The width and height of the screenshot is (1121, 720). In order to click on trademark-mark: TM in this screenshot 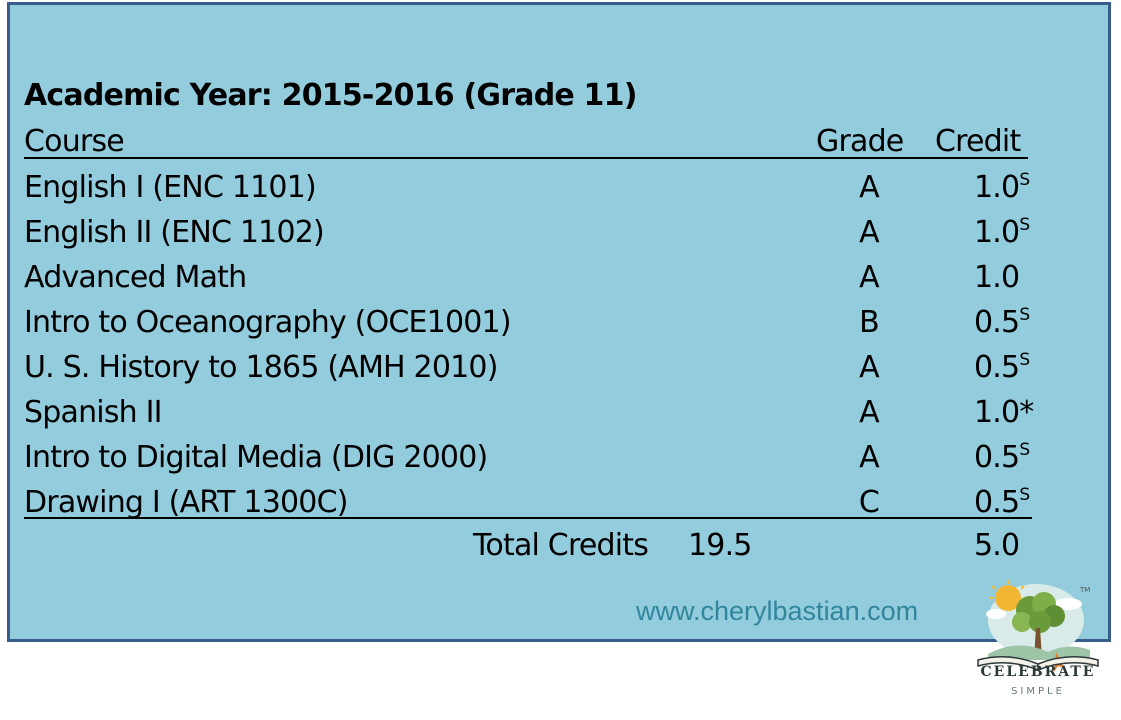, I will do `click(1085, 590)`.